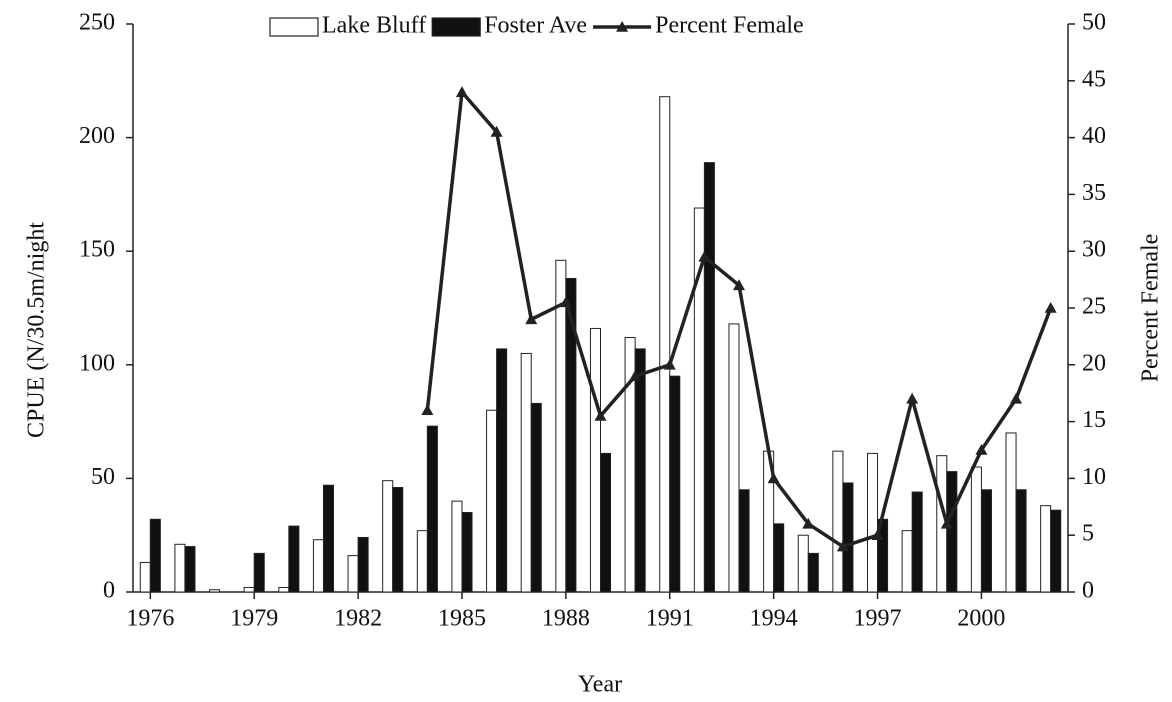  What do you see at coordinates (97, 363) in the screenshot?
I see `y-tick-label: 100` at bounding box center [97, 363].